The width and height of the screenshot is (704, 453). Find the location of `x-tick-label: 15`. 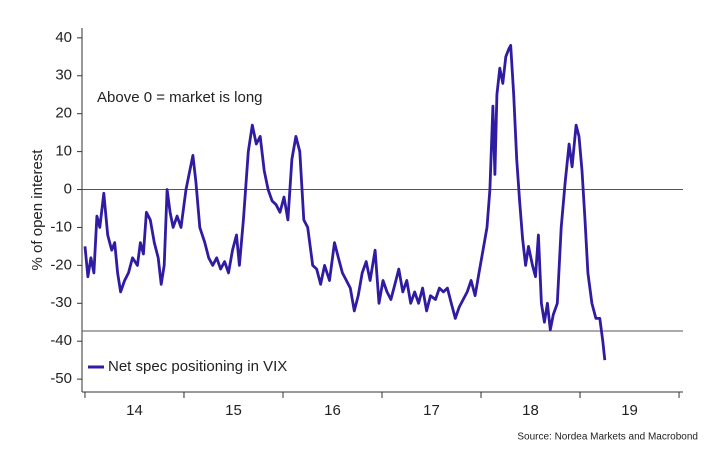

x-tick-label: 15 is located at coordinates (233, 410).